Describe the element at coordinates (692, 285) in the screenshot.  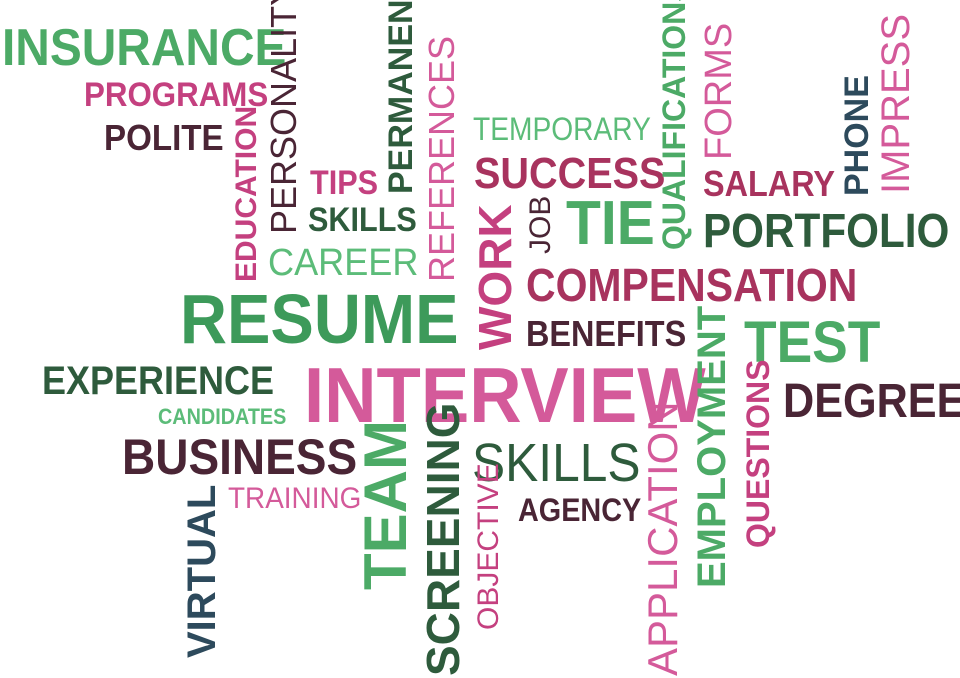
I see `word-compensation: COMPENSATION` at that location.